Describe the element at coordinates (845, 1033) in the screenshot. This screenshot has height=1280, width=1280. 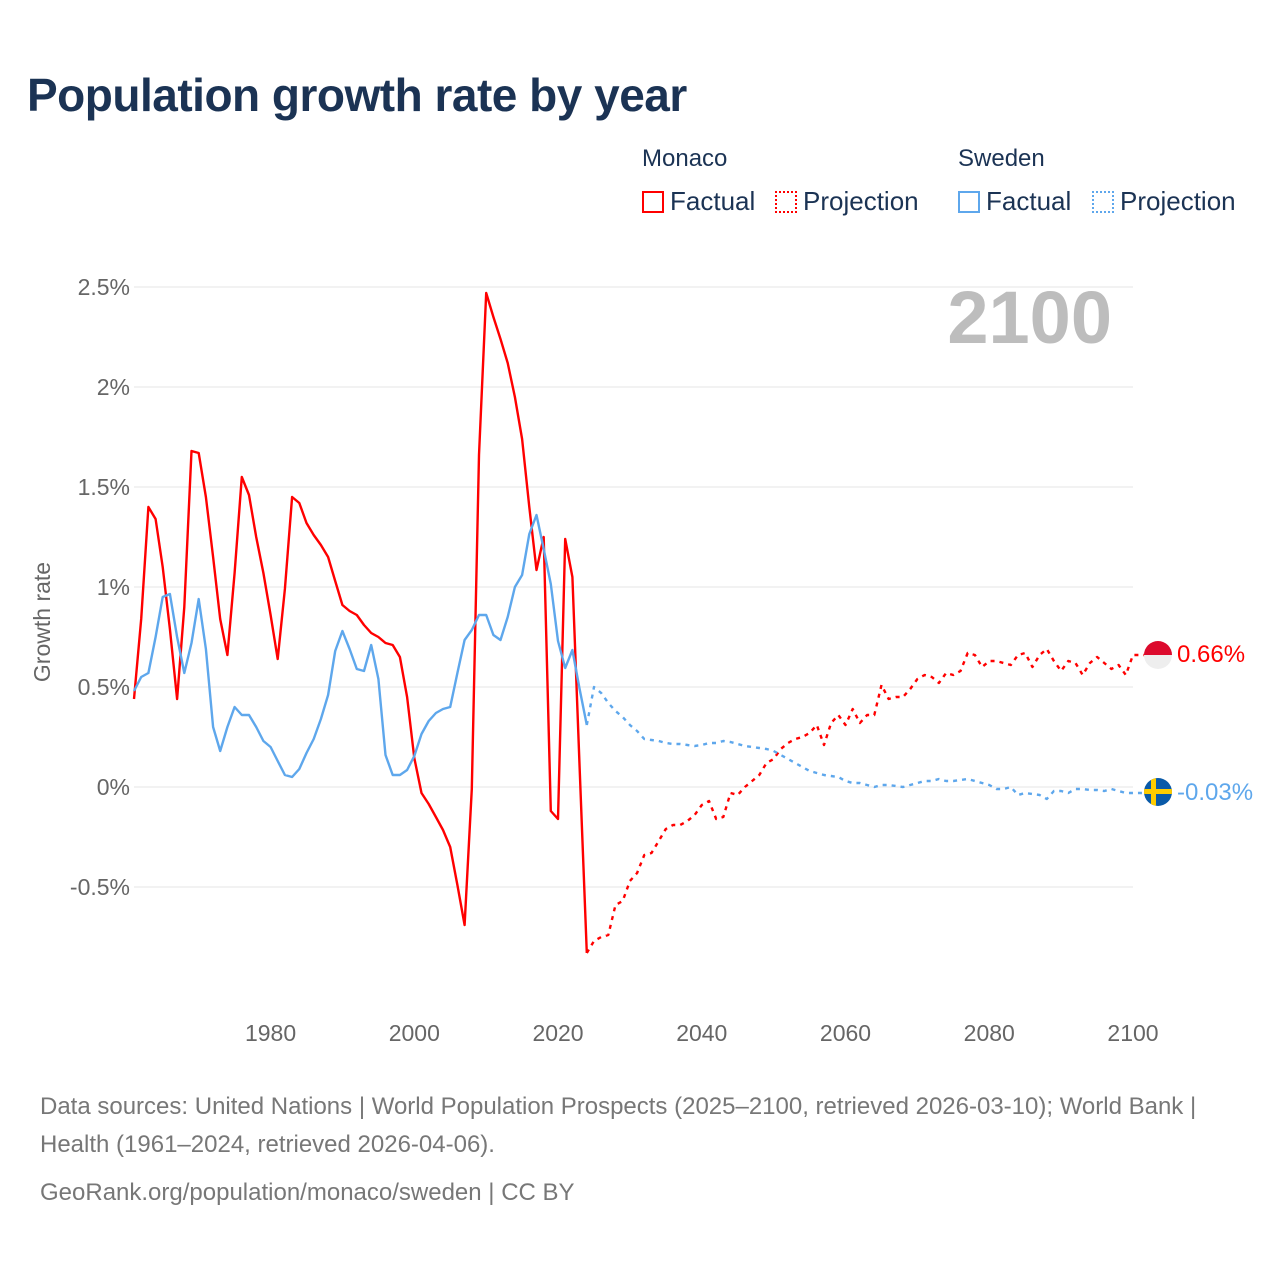
I see `x-tick-label: 2060` at that location.